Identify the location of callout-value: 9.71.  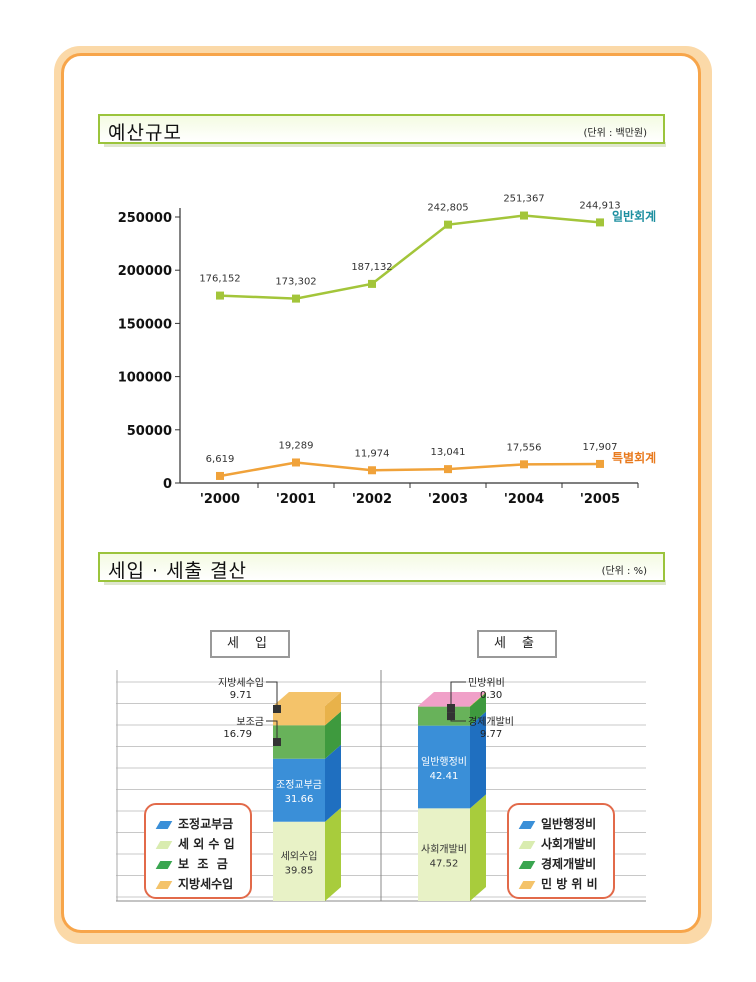
(241, 695).